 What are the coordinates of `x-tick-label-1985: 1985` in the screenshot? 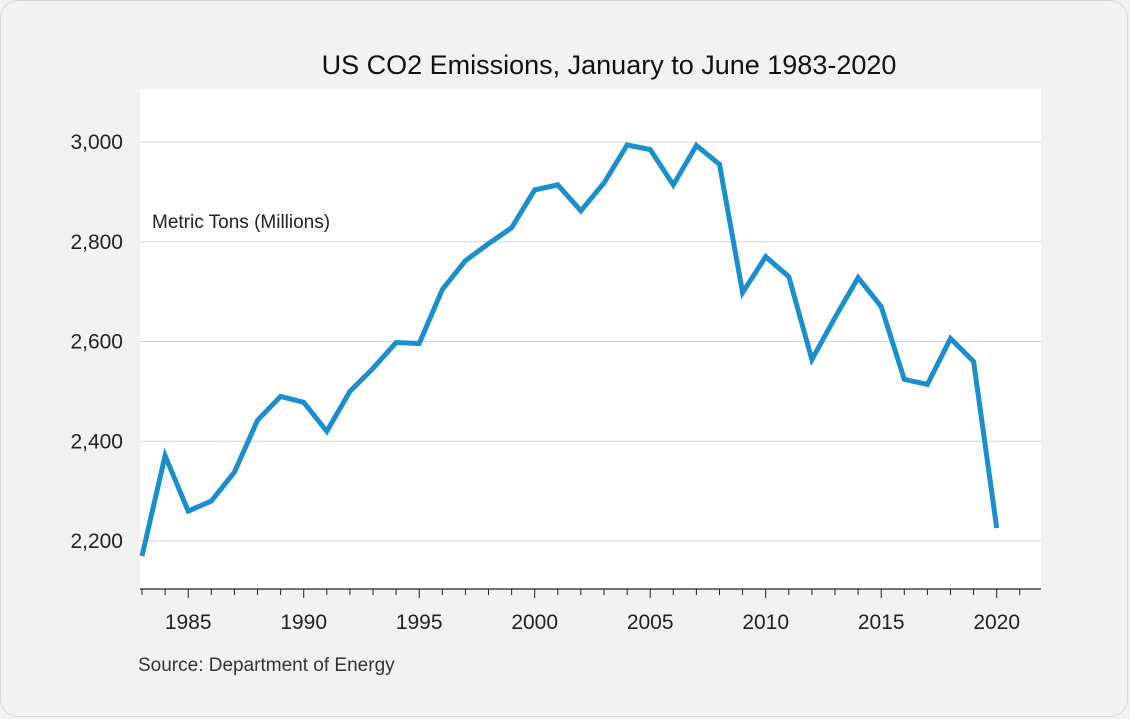 It's located at (188, 622).